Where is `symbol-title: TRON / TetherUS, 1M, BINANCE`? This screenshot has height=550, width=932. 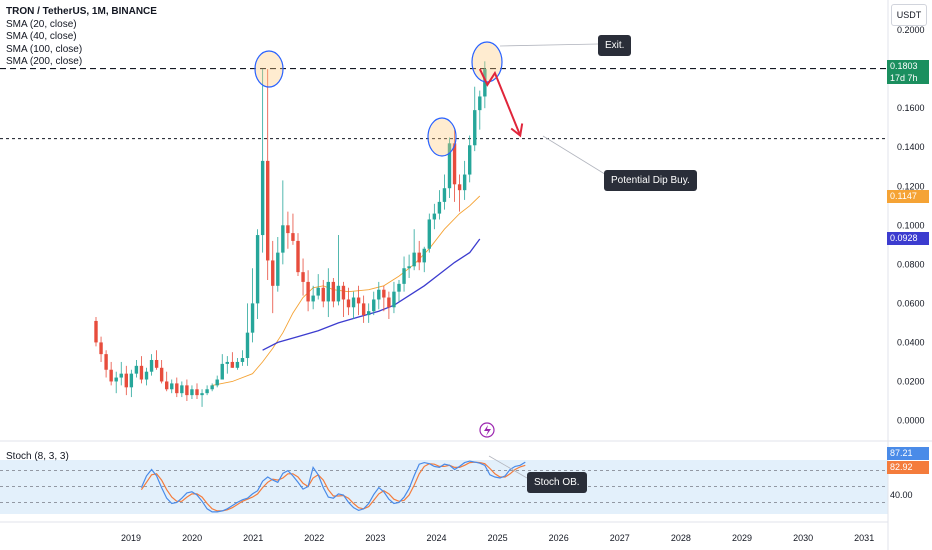 symbol-title: TRON / TetherUS, 1M, BINANCE is located at coordinates (81, 11).